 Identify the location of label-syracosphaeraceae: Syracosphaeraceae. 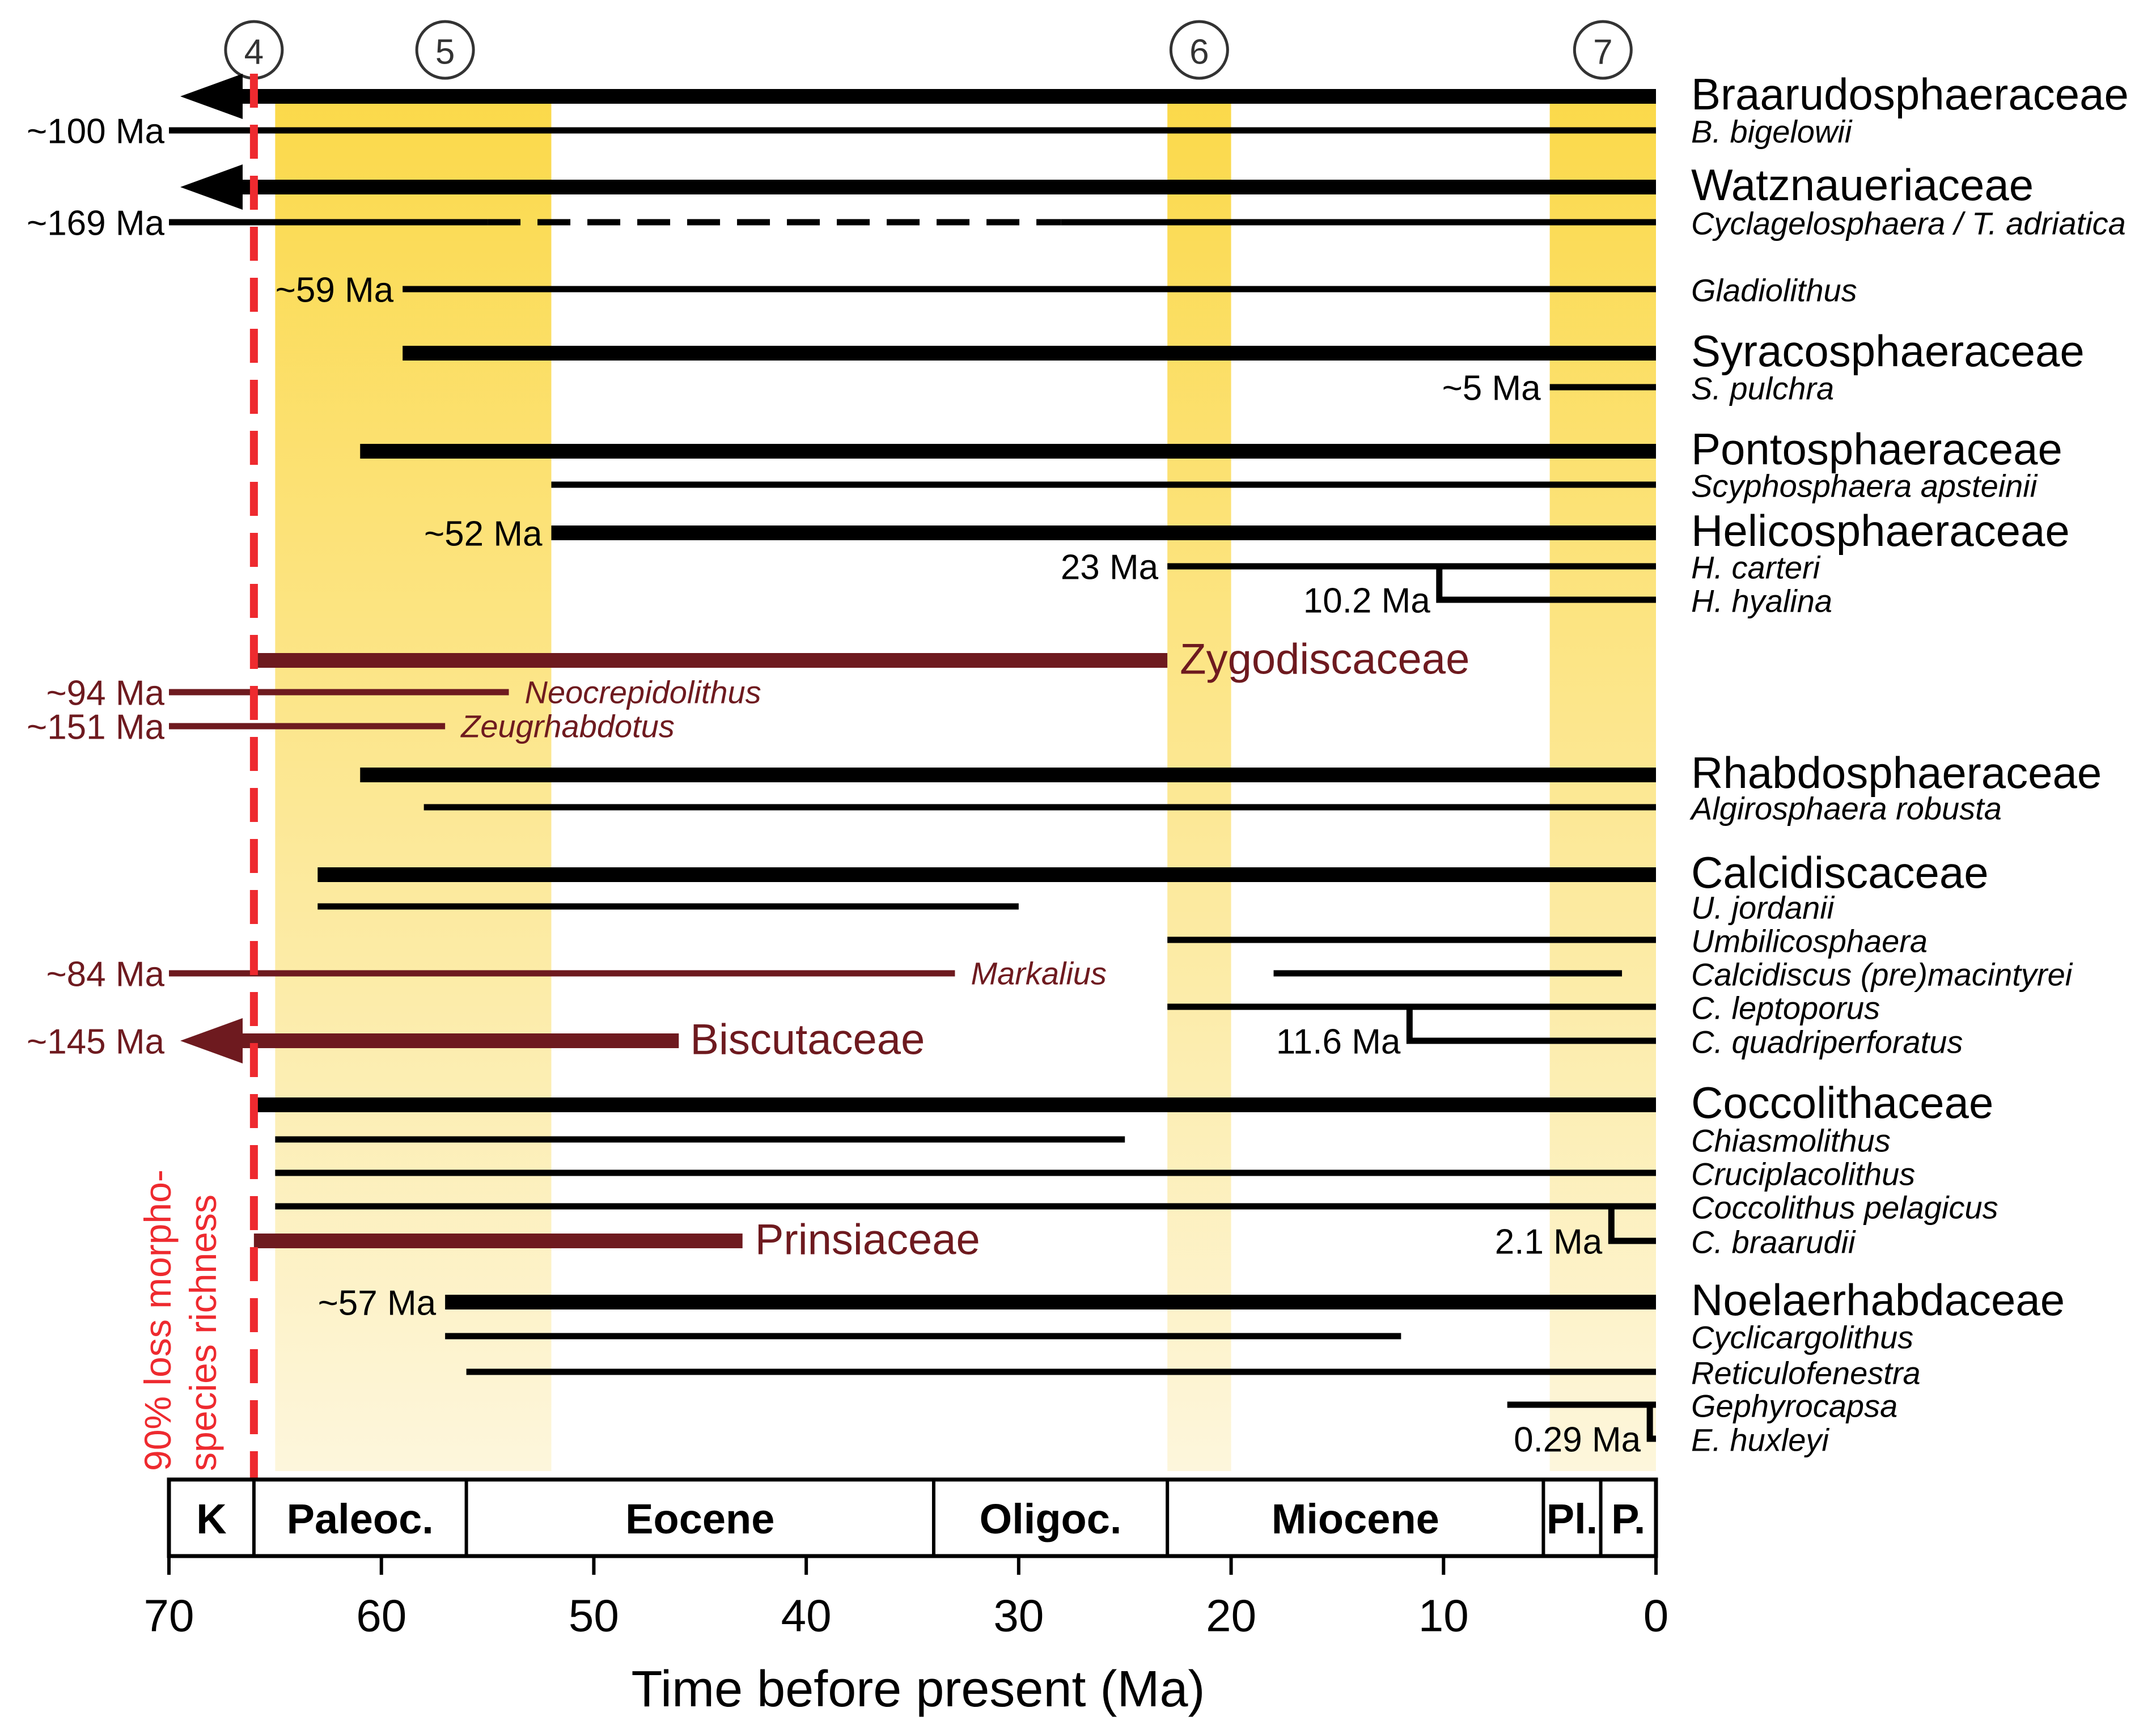
(1888, 351).